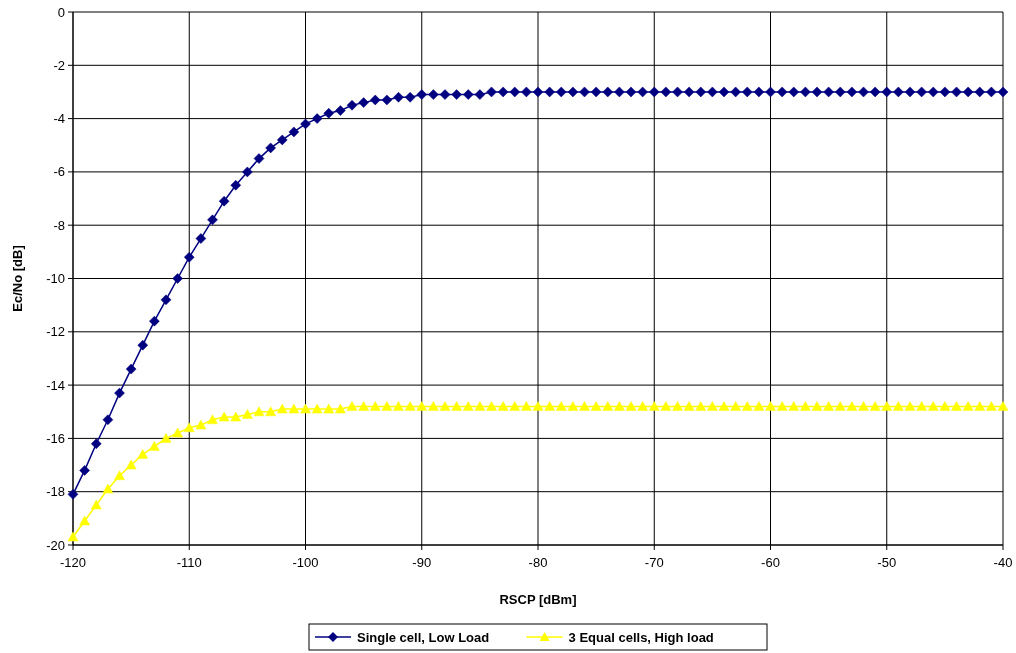 The height and width of the screenshot is (653, 1016). Describe the element at coordinates (641, 637) in the screenshot. I see `legend-label: 3 Equal cells, High load` at that location.